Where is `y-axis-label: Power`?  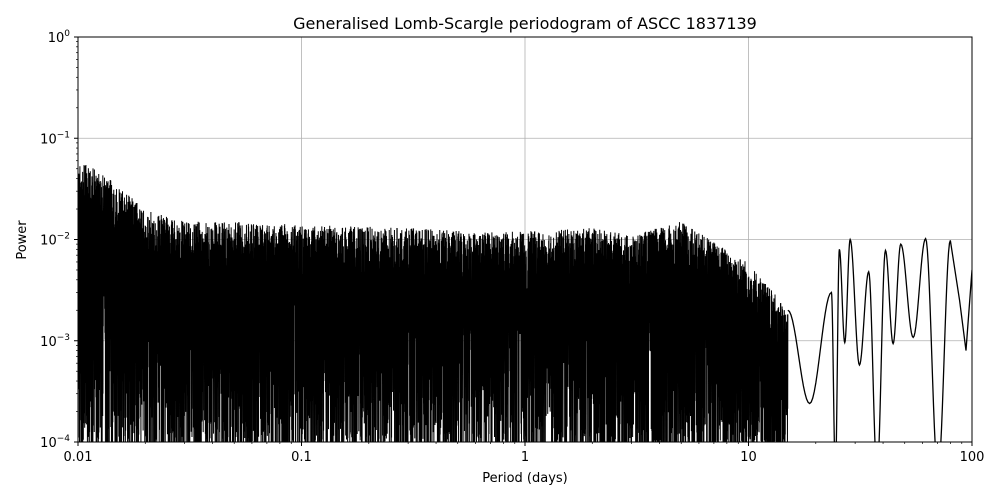
y-axis-label: Power is located at coordinates (22, 240).